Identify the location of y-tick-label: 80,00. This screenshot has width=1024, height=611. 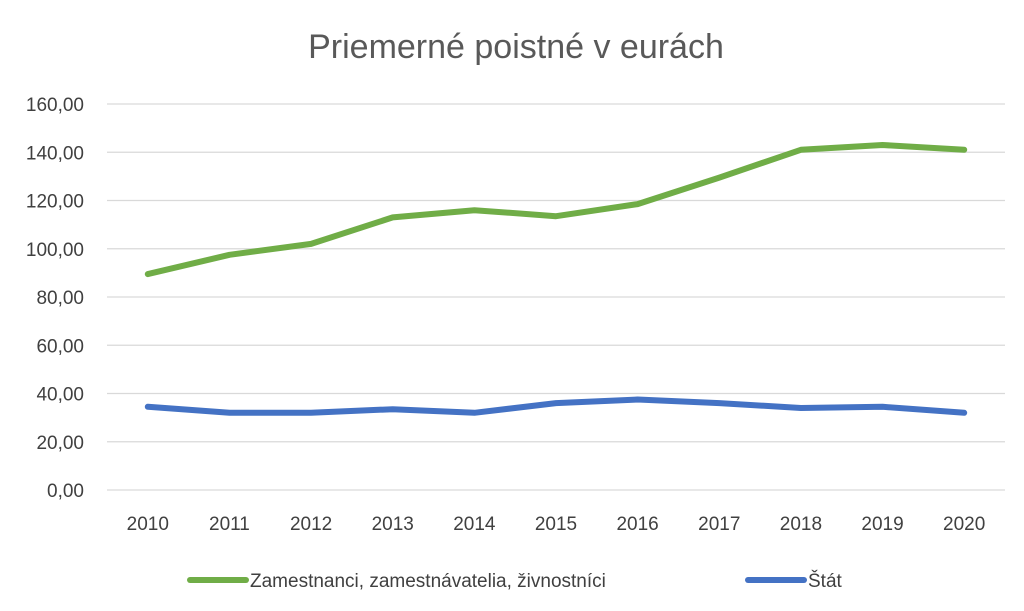
(60, 298).